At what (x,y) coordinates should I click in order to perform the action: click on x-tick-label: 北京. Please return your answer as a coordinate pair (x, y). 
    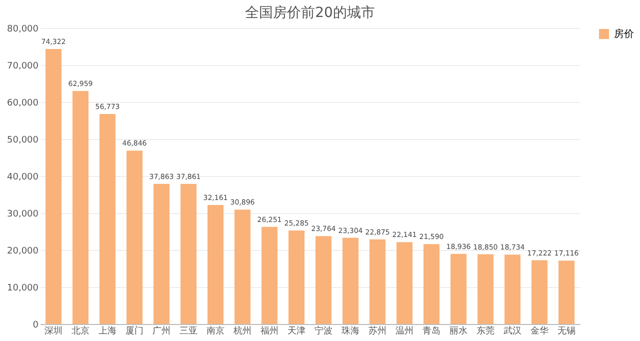
    Looking at the image, I should click on (81, 331).